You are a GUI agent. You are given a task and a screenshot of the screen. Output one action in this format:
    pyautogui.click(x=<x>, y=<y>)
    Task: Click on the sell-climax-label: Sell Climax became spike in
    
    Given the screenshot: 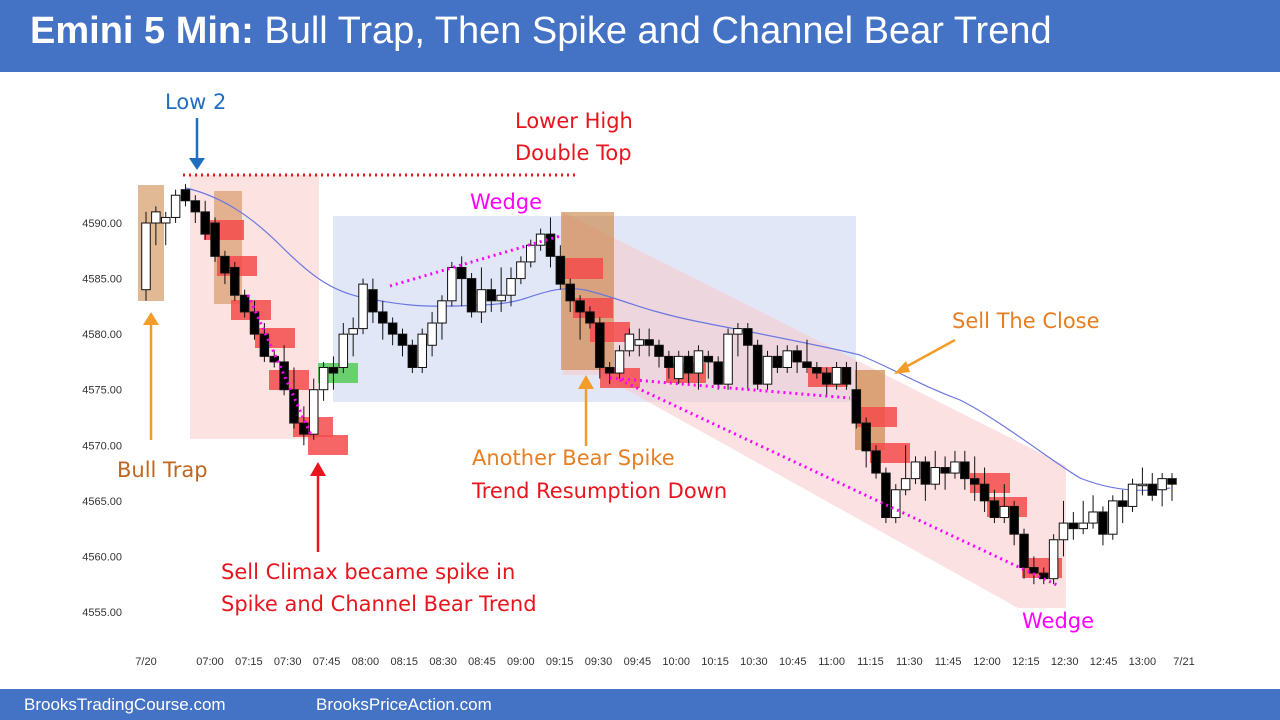 What is the action you would take?
    pyautogui.click(x=368, y=572)
    